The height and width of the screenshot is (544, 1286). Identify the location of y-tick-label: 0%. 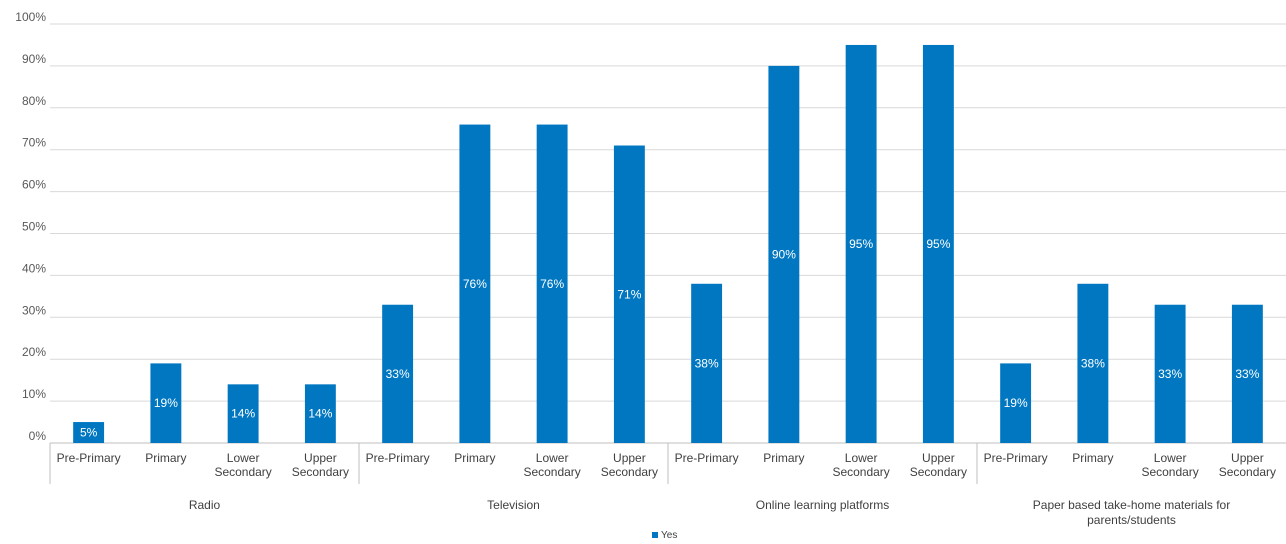
(38, 436).